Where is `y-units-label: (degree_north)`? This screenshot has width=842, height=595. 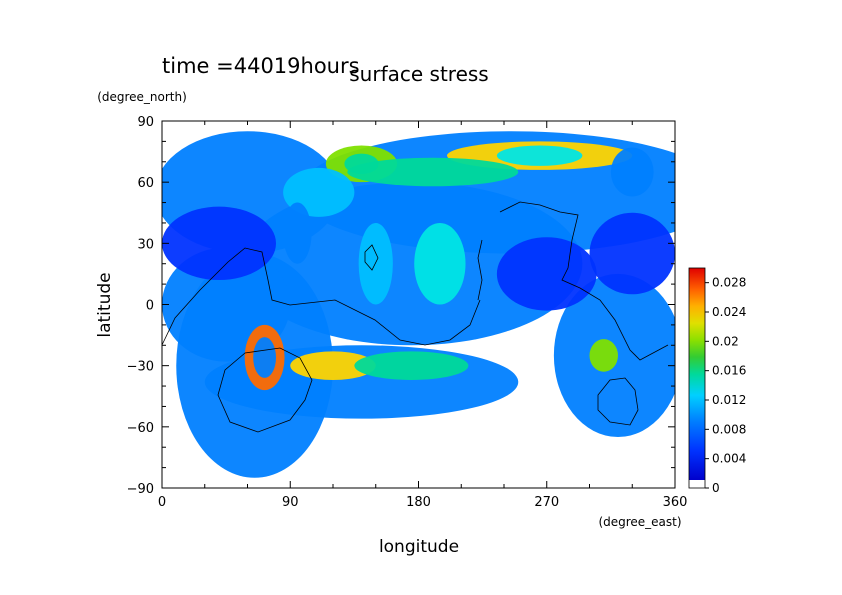
y-units-label: (degree_north) is located at coordinates (142, 97).